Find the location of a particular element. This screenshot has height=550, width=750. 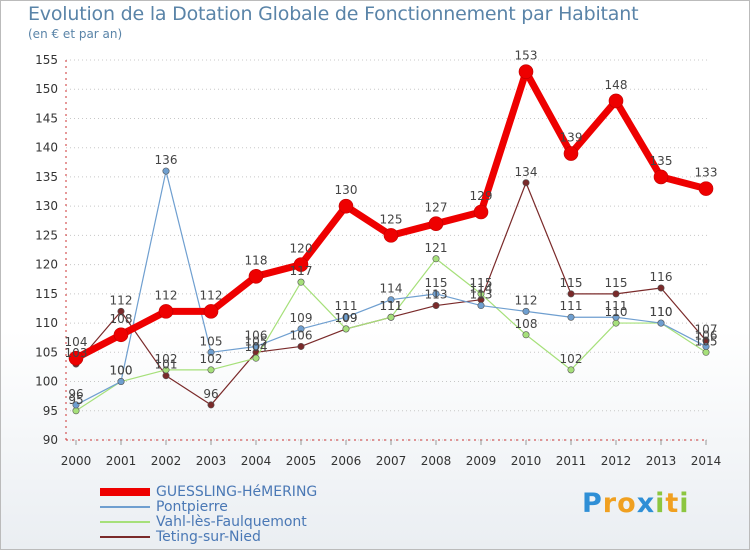

data-label: 113 is located at coordinates (481, 295).